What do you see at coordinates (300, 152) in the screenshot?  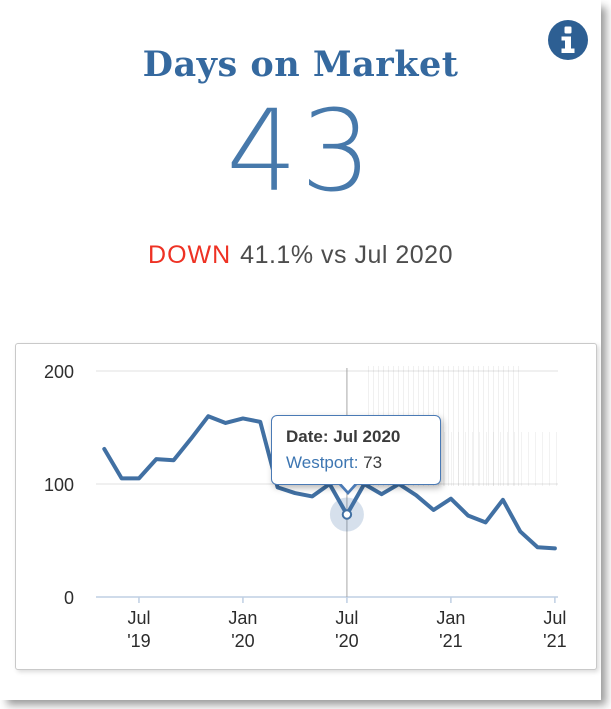 I see `metric-value: 43` at bounding box center [300, 152].